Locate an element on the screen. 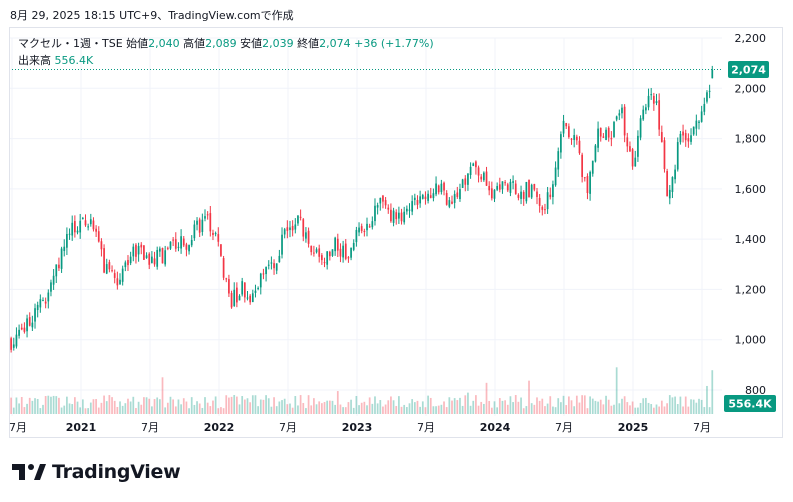 The height and width of the screenshot is (502, 793). last-price-badge-text: 2,074 is located at coordinates (748, 70).